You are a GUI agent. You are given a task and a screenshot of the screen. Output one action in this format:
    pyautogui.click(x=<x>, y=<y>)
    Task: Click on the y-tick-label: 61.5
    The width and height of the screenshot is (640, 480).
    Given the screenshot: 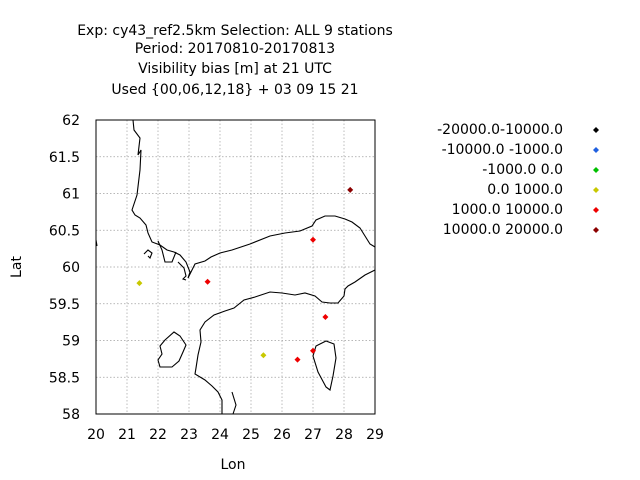 What is the action you would take?
    pyautogui.click(x=64, y=158)
    